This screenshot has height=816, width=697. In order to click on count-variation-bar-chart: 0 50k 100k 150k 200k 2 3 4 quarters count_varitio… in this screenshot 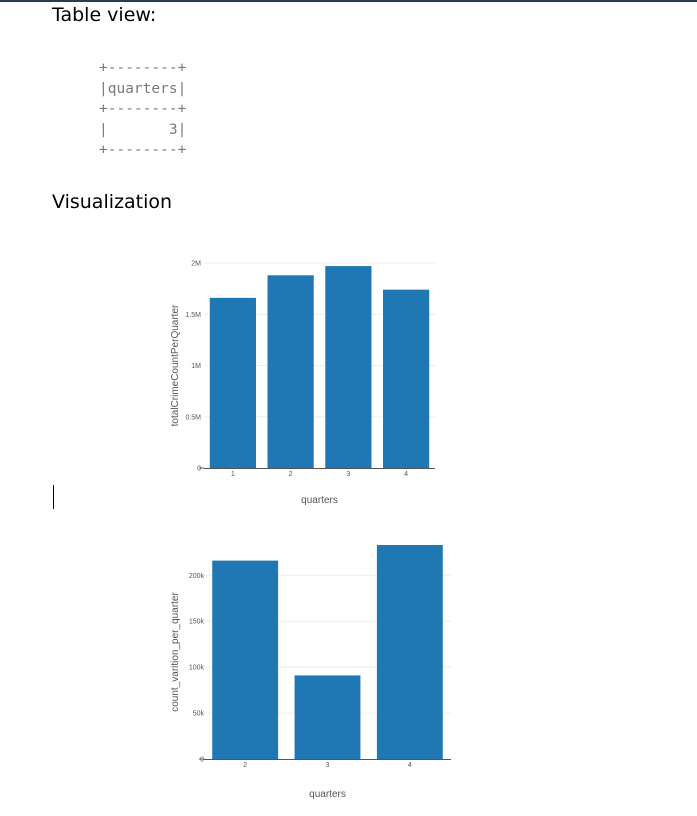, I will do `click(310, 672)`.